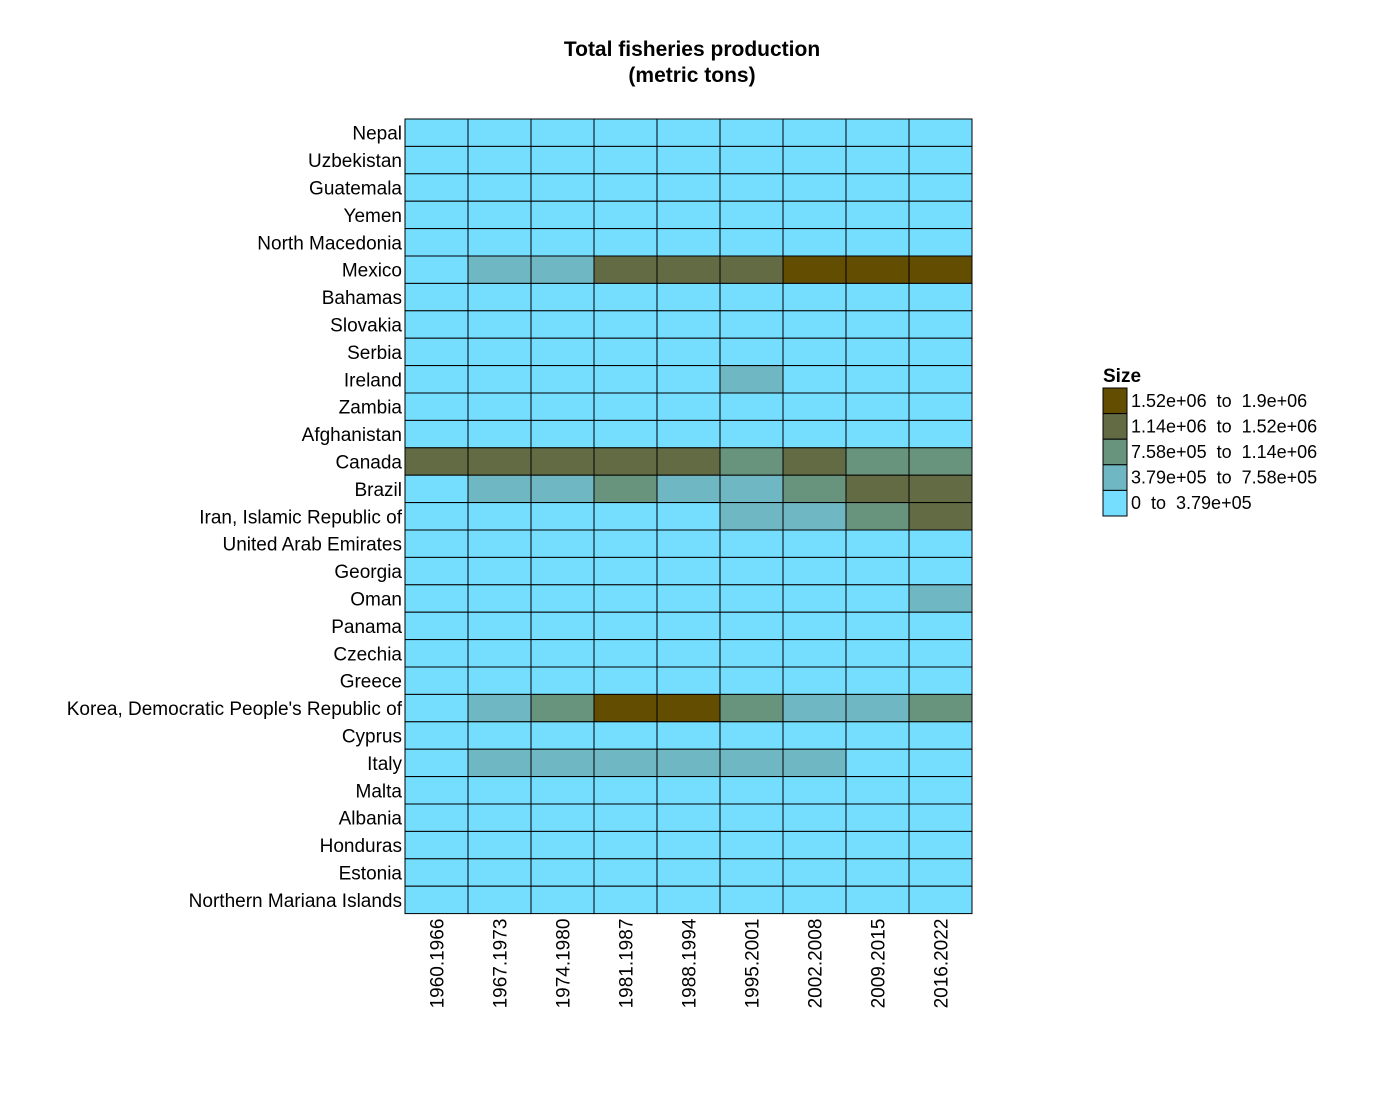  What do you see at coordinates (373, 380) in the screenshot?
I see `row-label: Ireland` at bounding box center [373, 380].